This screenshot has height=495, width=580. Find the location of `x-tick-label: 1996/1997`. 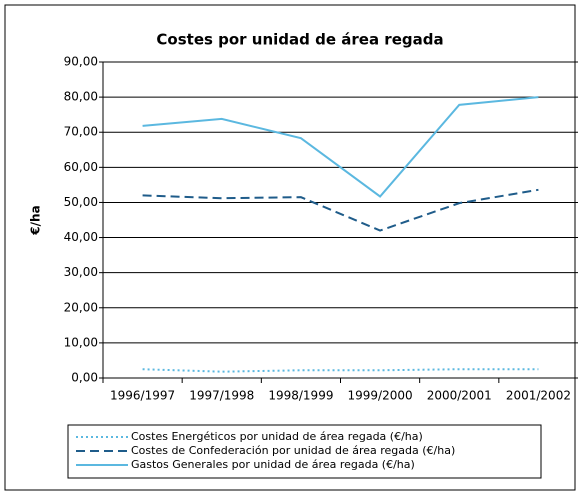

x-tick-label: 1996/1997 is located at coordinates (142, 396).